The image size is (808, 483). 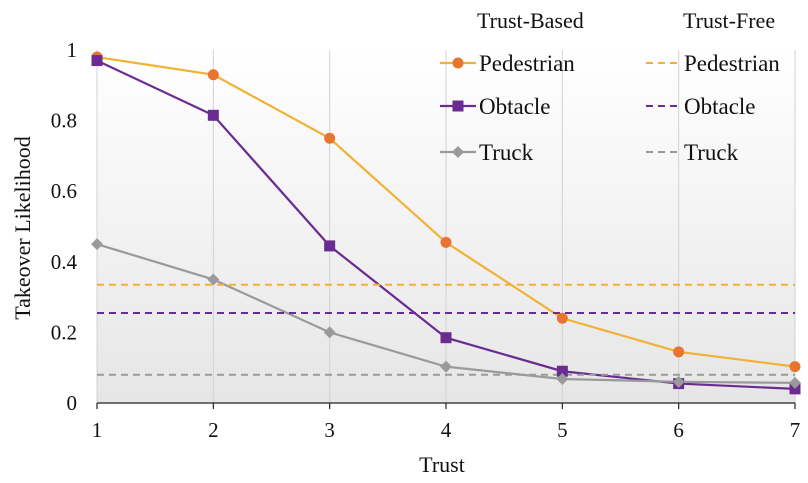 I want to click on x-tick-label: 7, so click(x=795, y=430).